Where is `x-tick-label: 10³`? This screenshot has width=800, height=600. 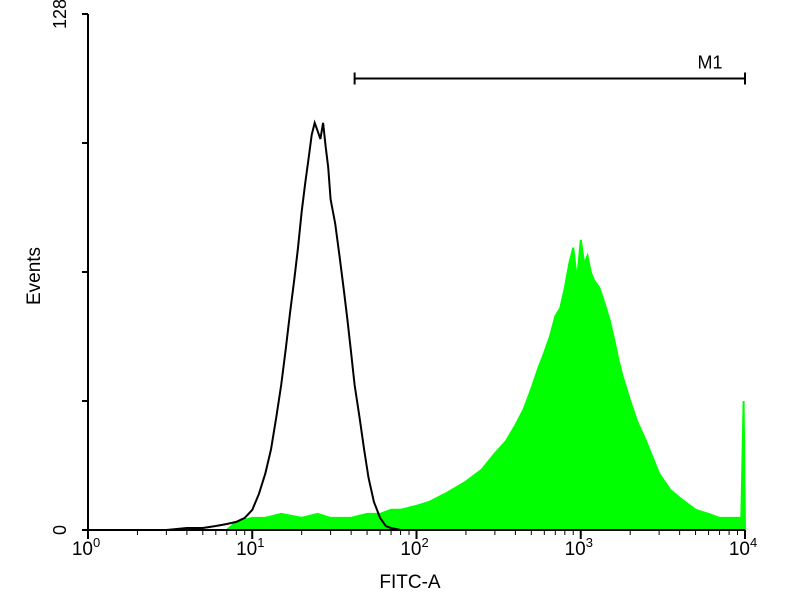
x-tick-label: 10³ is located at coordinates (579, 547).